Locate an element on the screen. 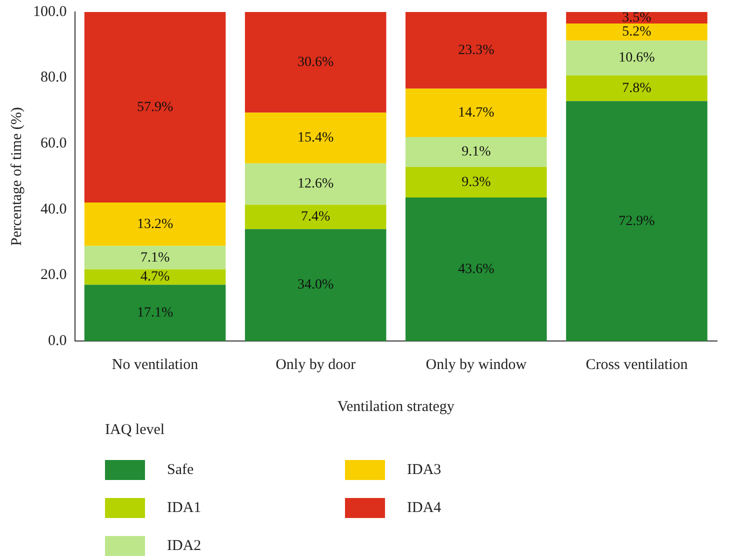 Image resolution: width=729 pixels, height=559 pixels. x-axis-title: Ventilation strategy is located at coordinates (396, 406).